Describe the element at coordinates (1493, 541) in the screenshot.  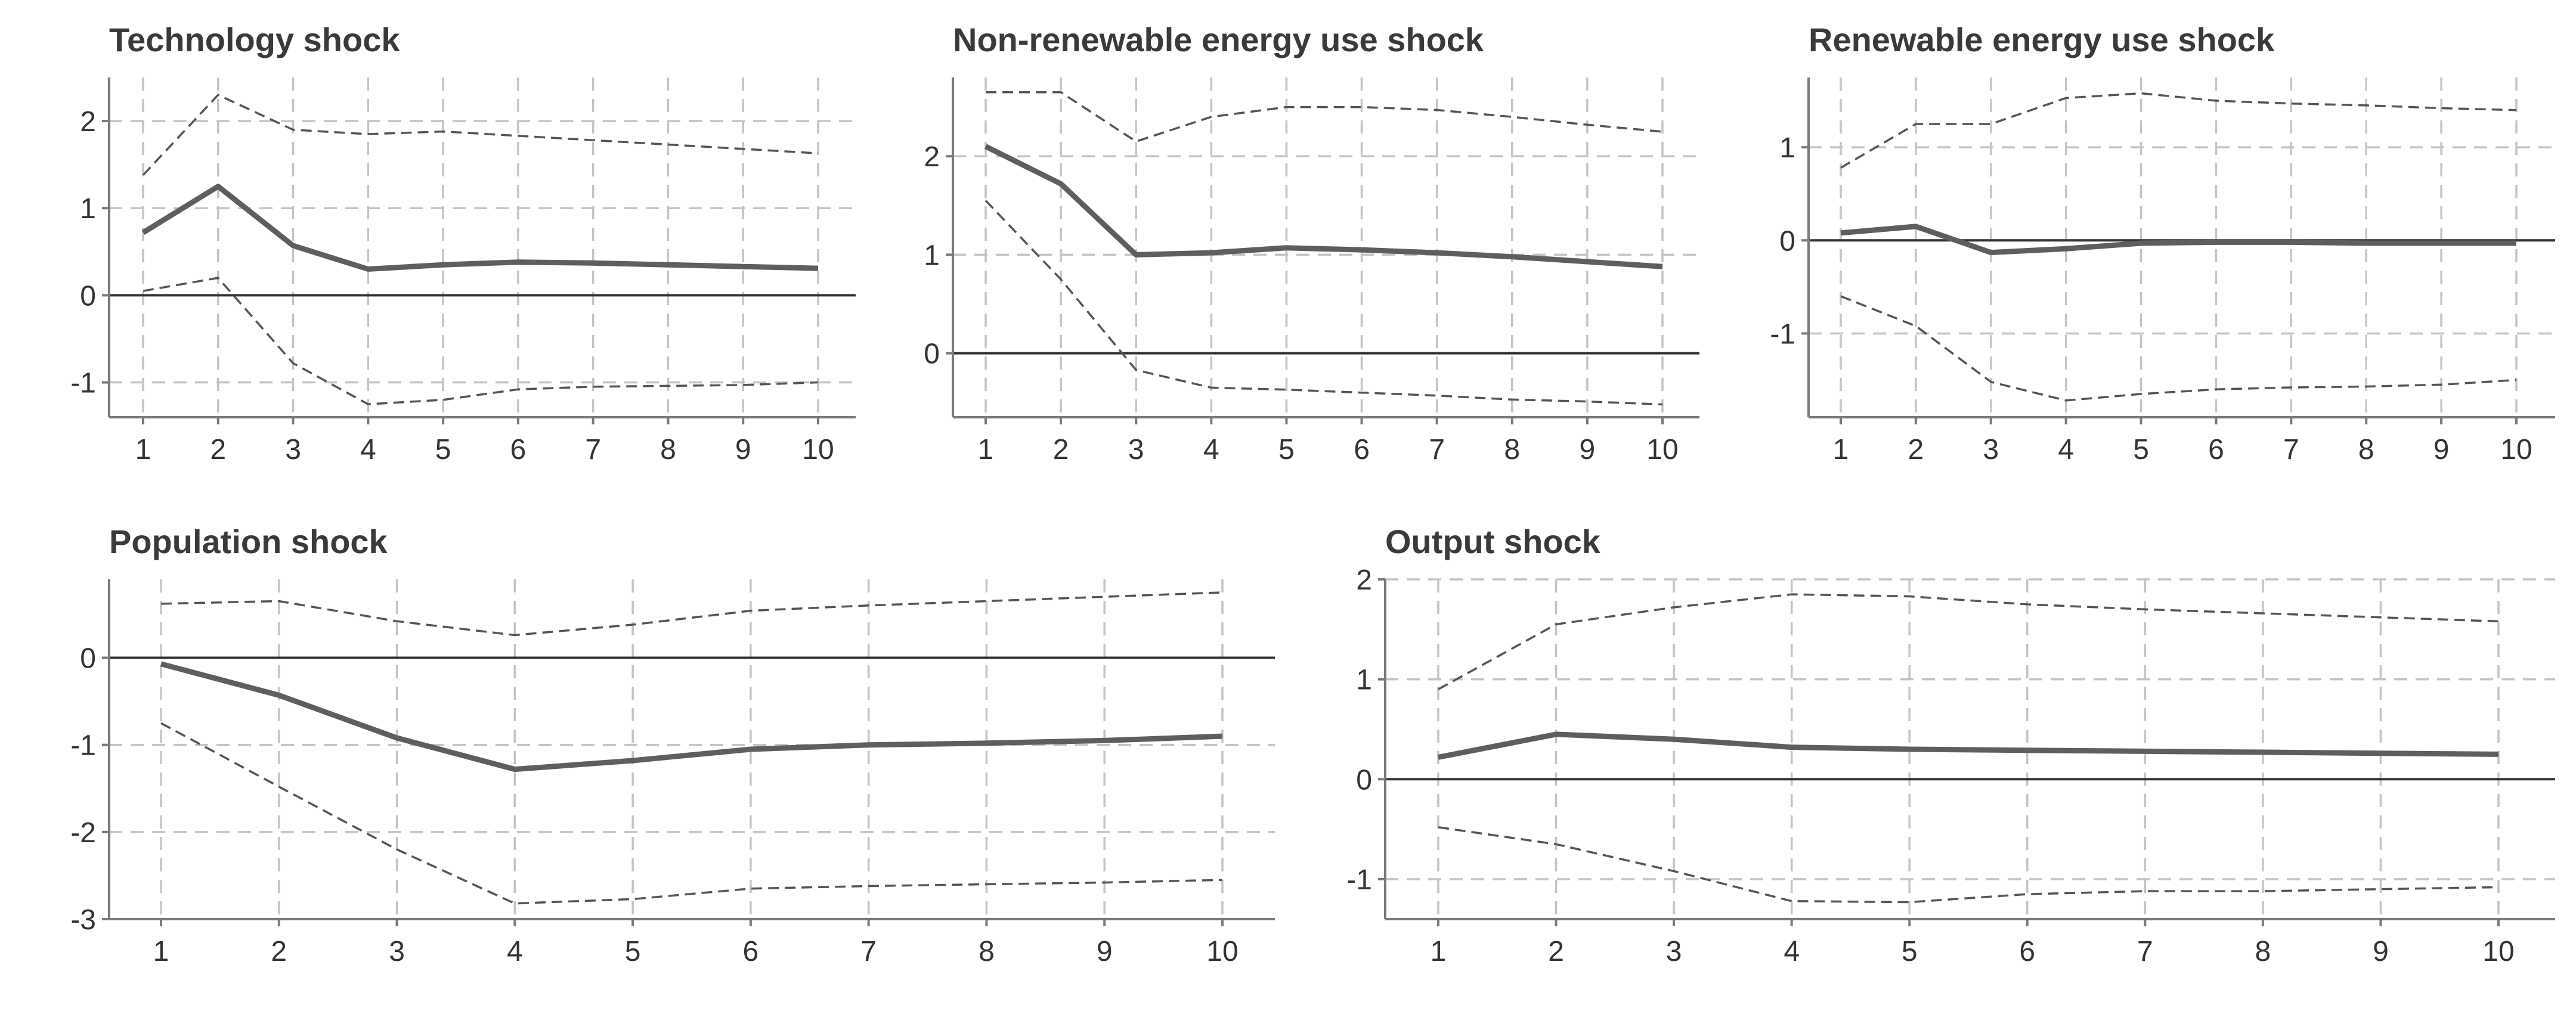
I see `panel-title: Output shock` at that location.